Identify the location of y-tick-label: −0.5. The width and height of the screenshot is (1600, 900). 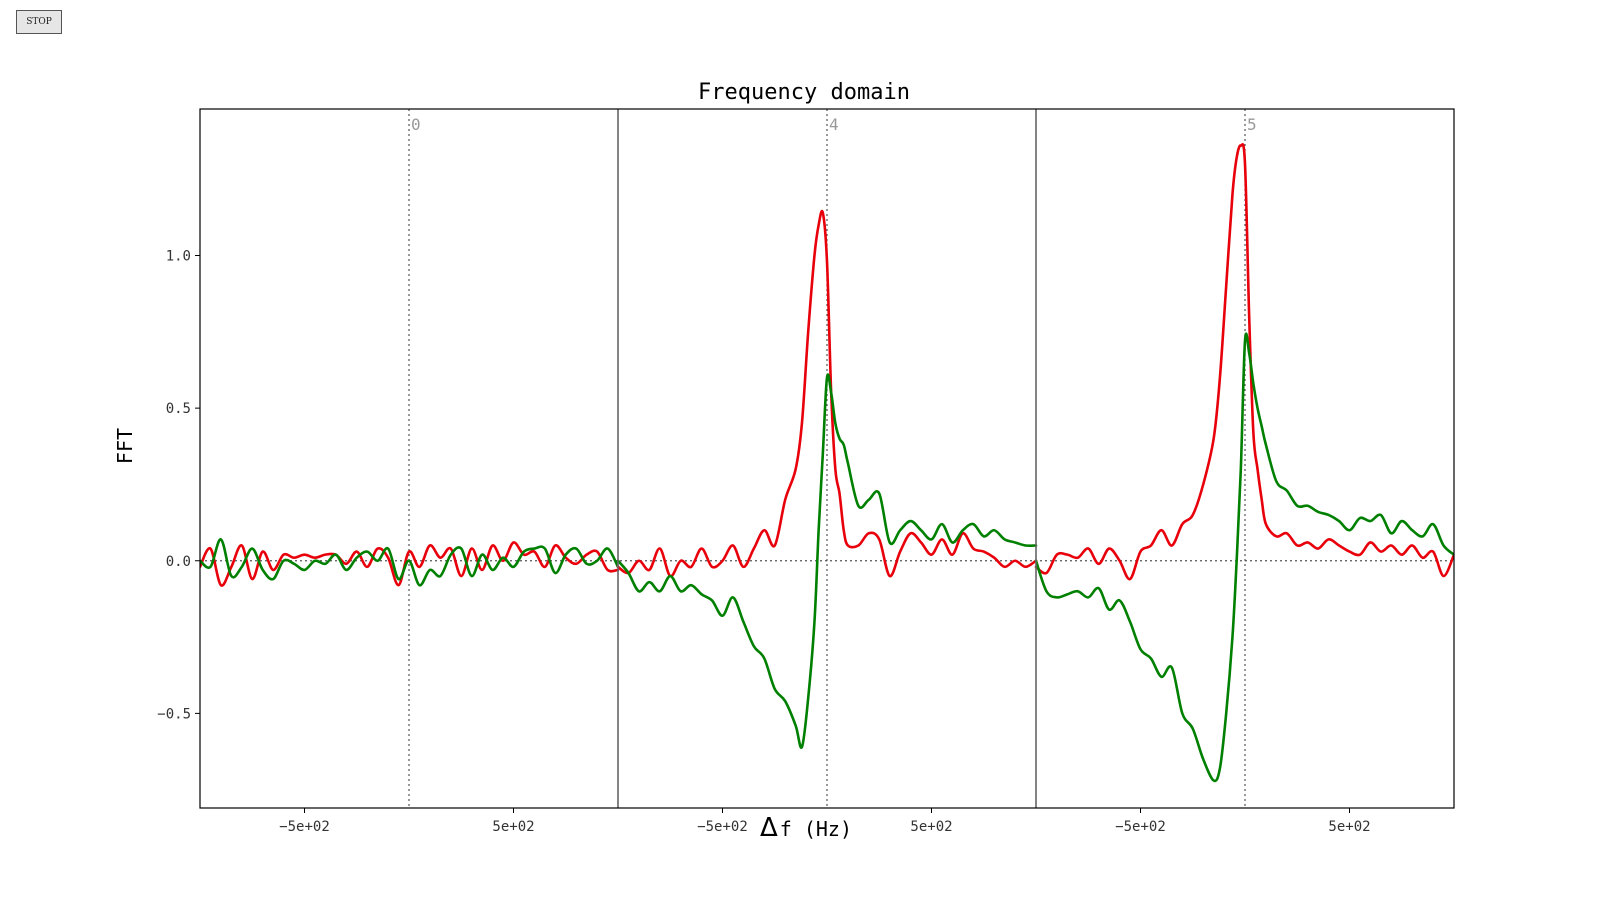
(174, 714).